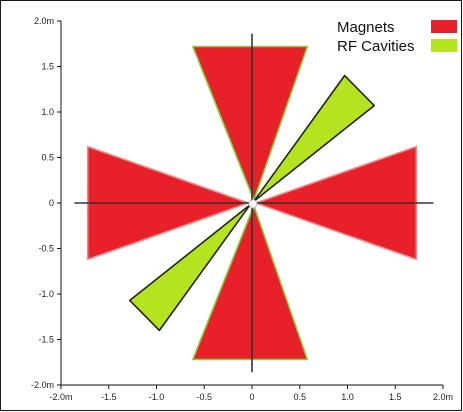  I want to click on legend-label: RF Cavities, so click(376, 46).